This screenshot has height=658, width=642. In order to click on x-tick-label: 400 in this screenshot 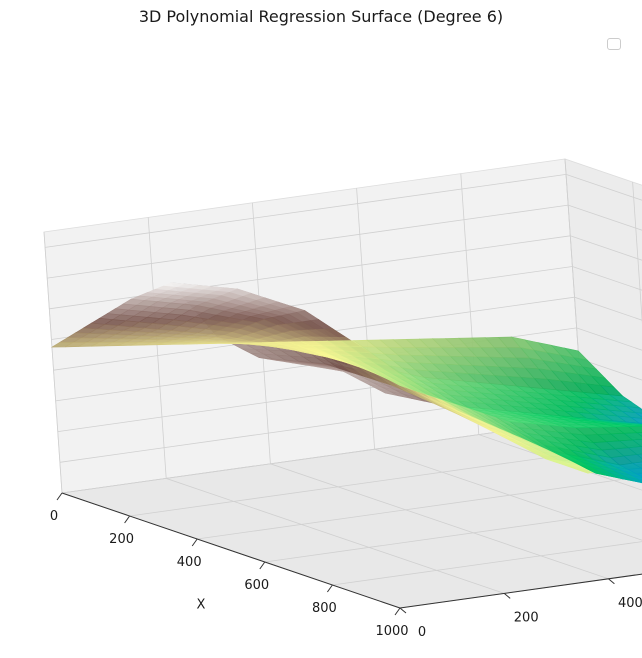, I will do `click(189, 562)`.